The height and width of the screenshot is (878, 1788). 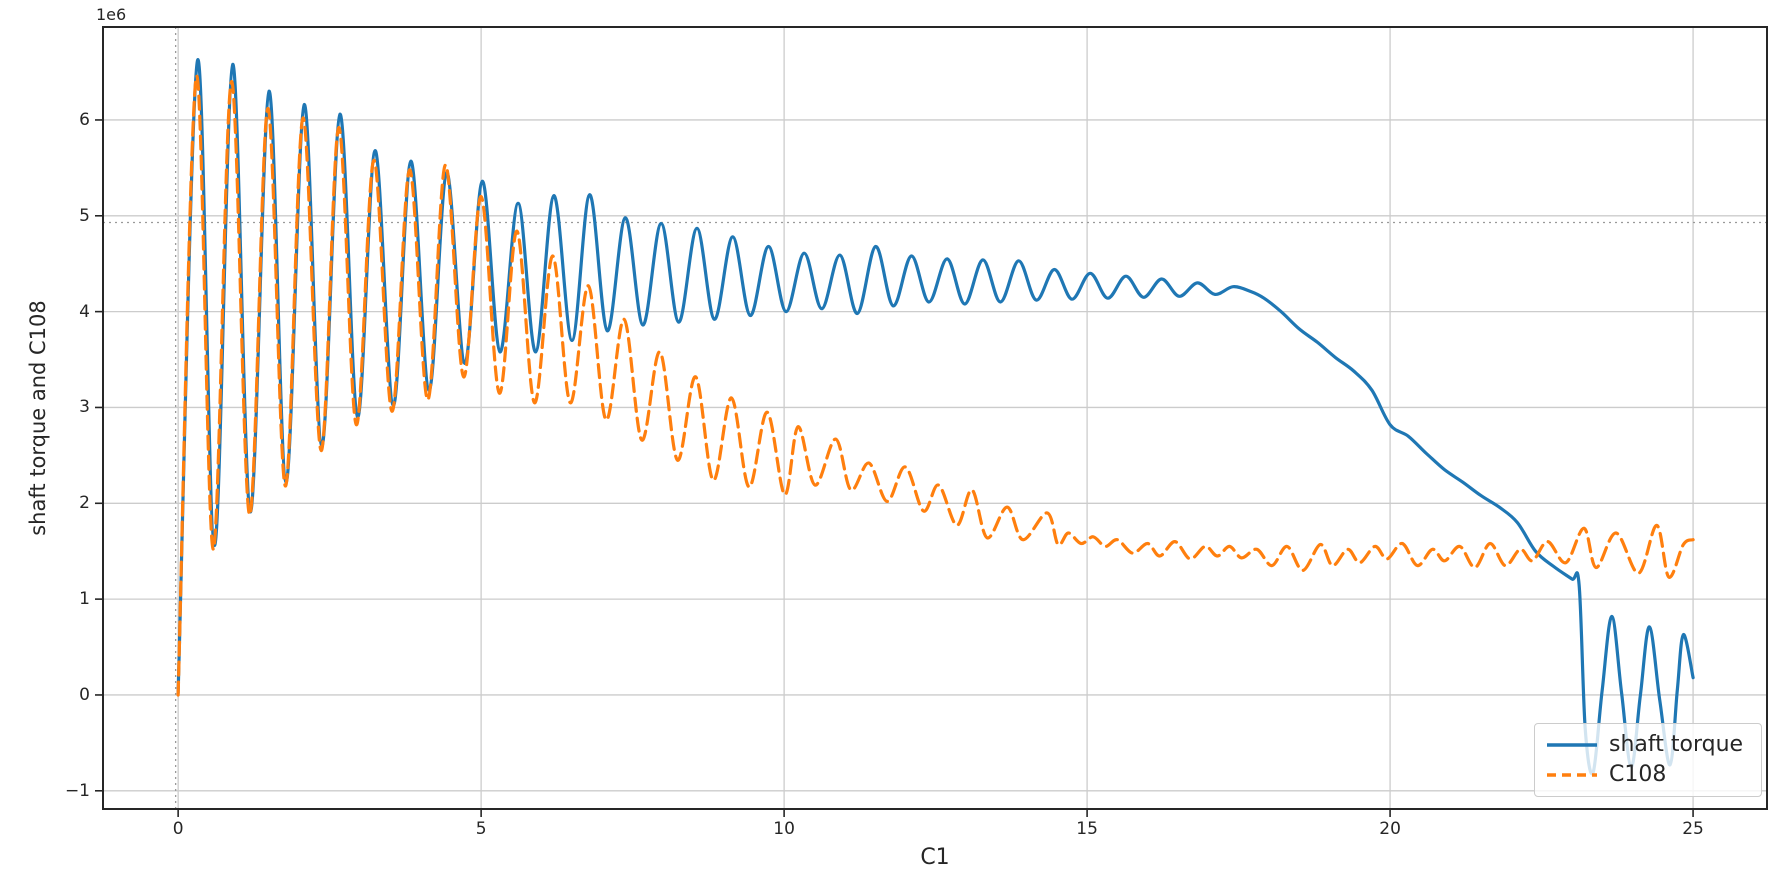 I want to click on y-tick-label: 3, so click(x=84, y=407).